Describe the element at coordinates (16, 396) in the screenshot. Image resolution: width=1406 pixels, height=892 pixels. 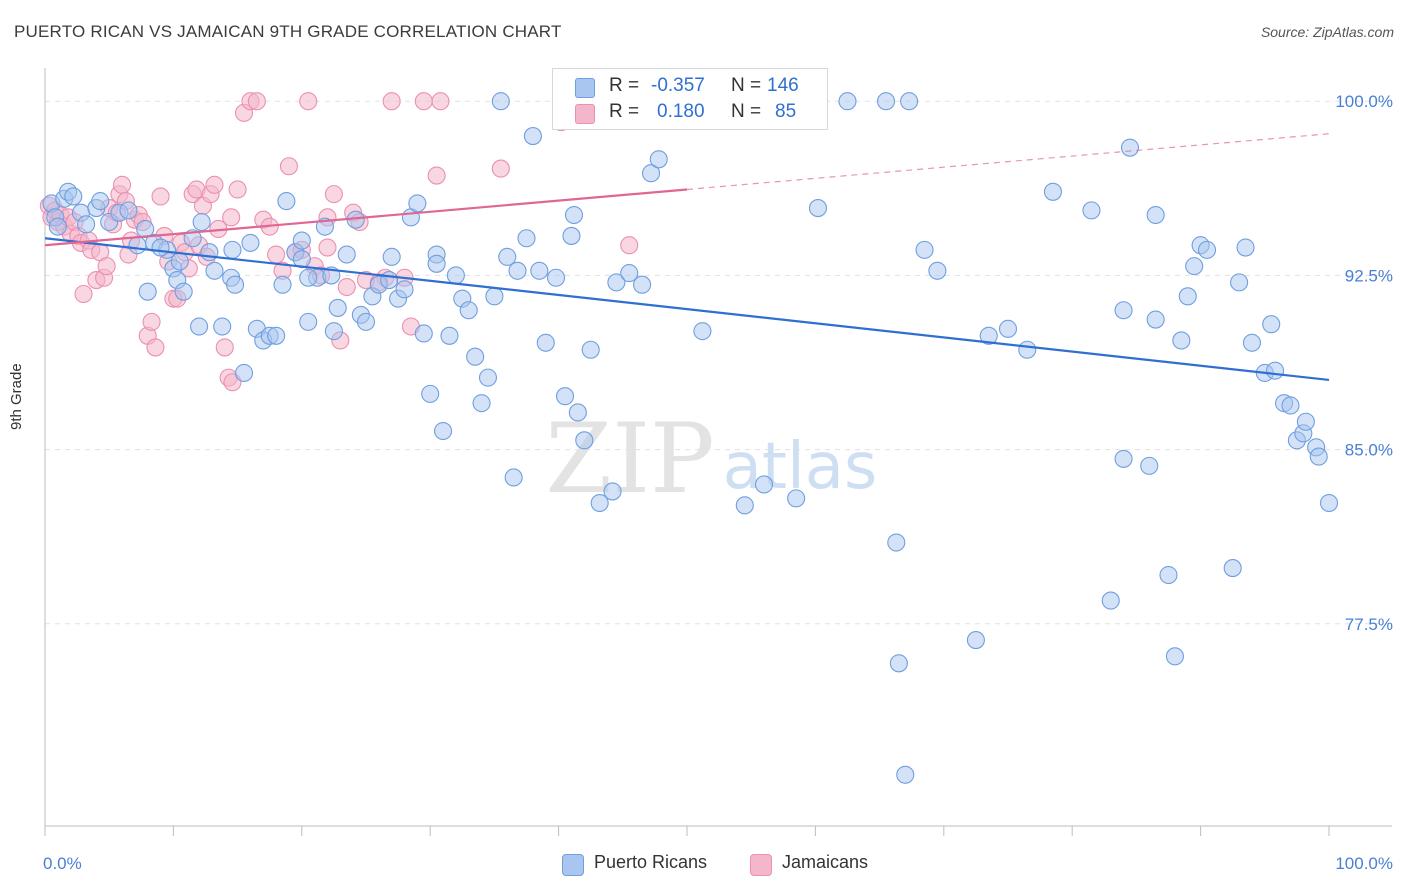
I see `y-axis-label: 9th Grade` at that location.